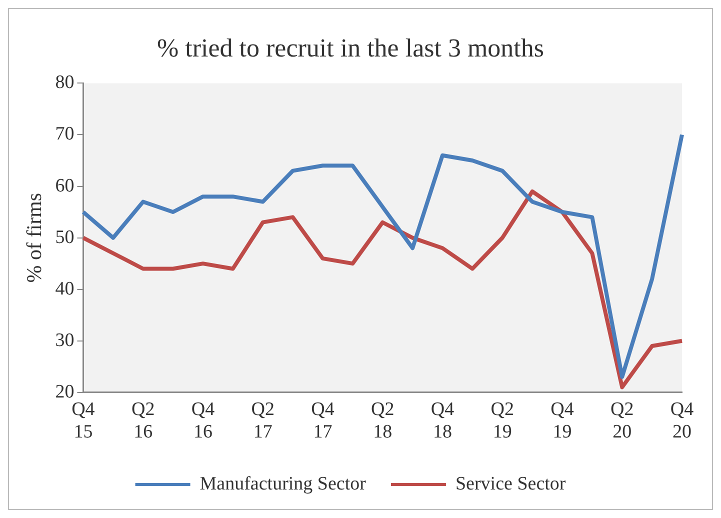 This screenshot has height=518, width=721. What do you see at coordinates (323, 420) in the screenshot?
I see `x-tick-label: Q4 17` at bounding box center [323, 420].